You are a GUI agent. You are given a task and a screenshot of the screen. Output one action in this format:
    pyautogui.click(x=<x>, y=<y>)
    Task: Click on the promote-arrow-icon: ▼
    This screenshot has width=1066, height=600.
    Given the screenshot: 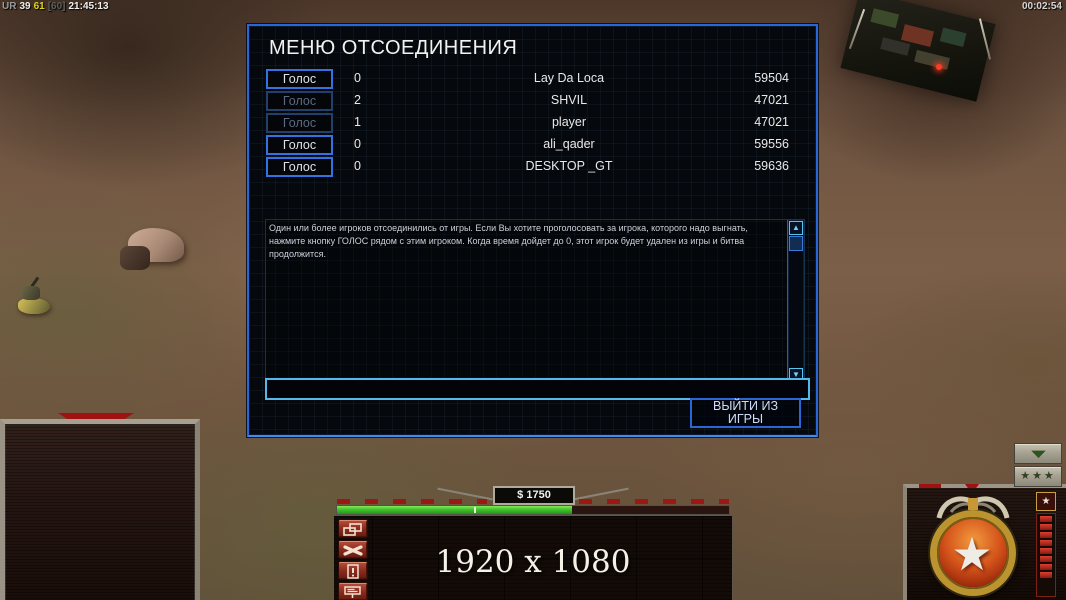 What is the action you would take?
    pyautogui.click(x=1038, y=453)
    